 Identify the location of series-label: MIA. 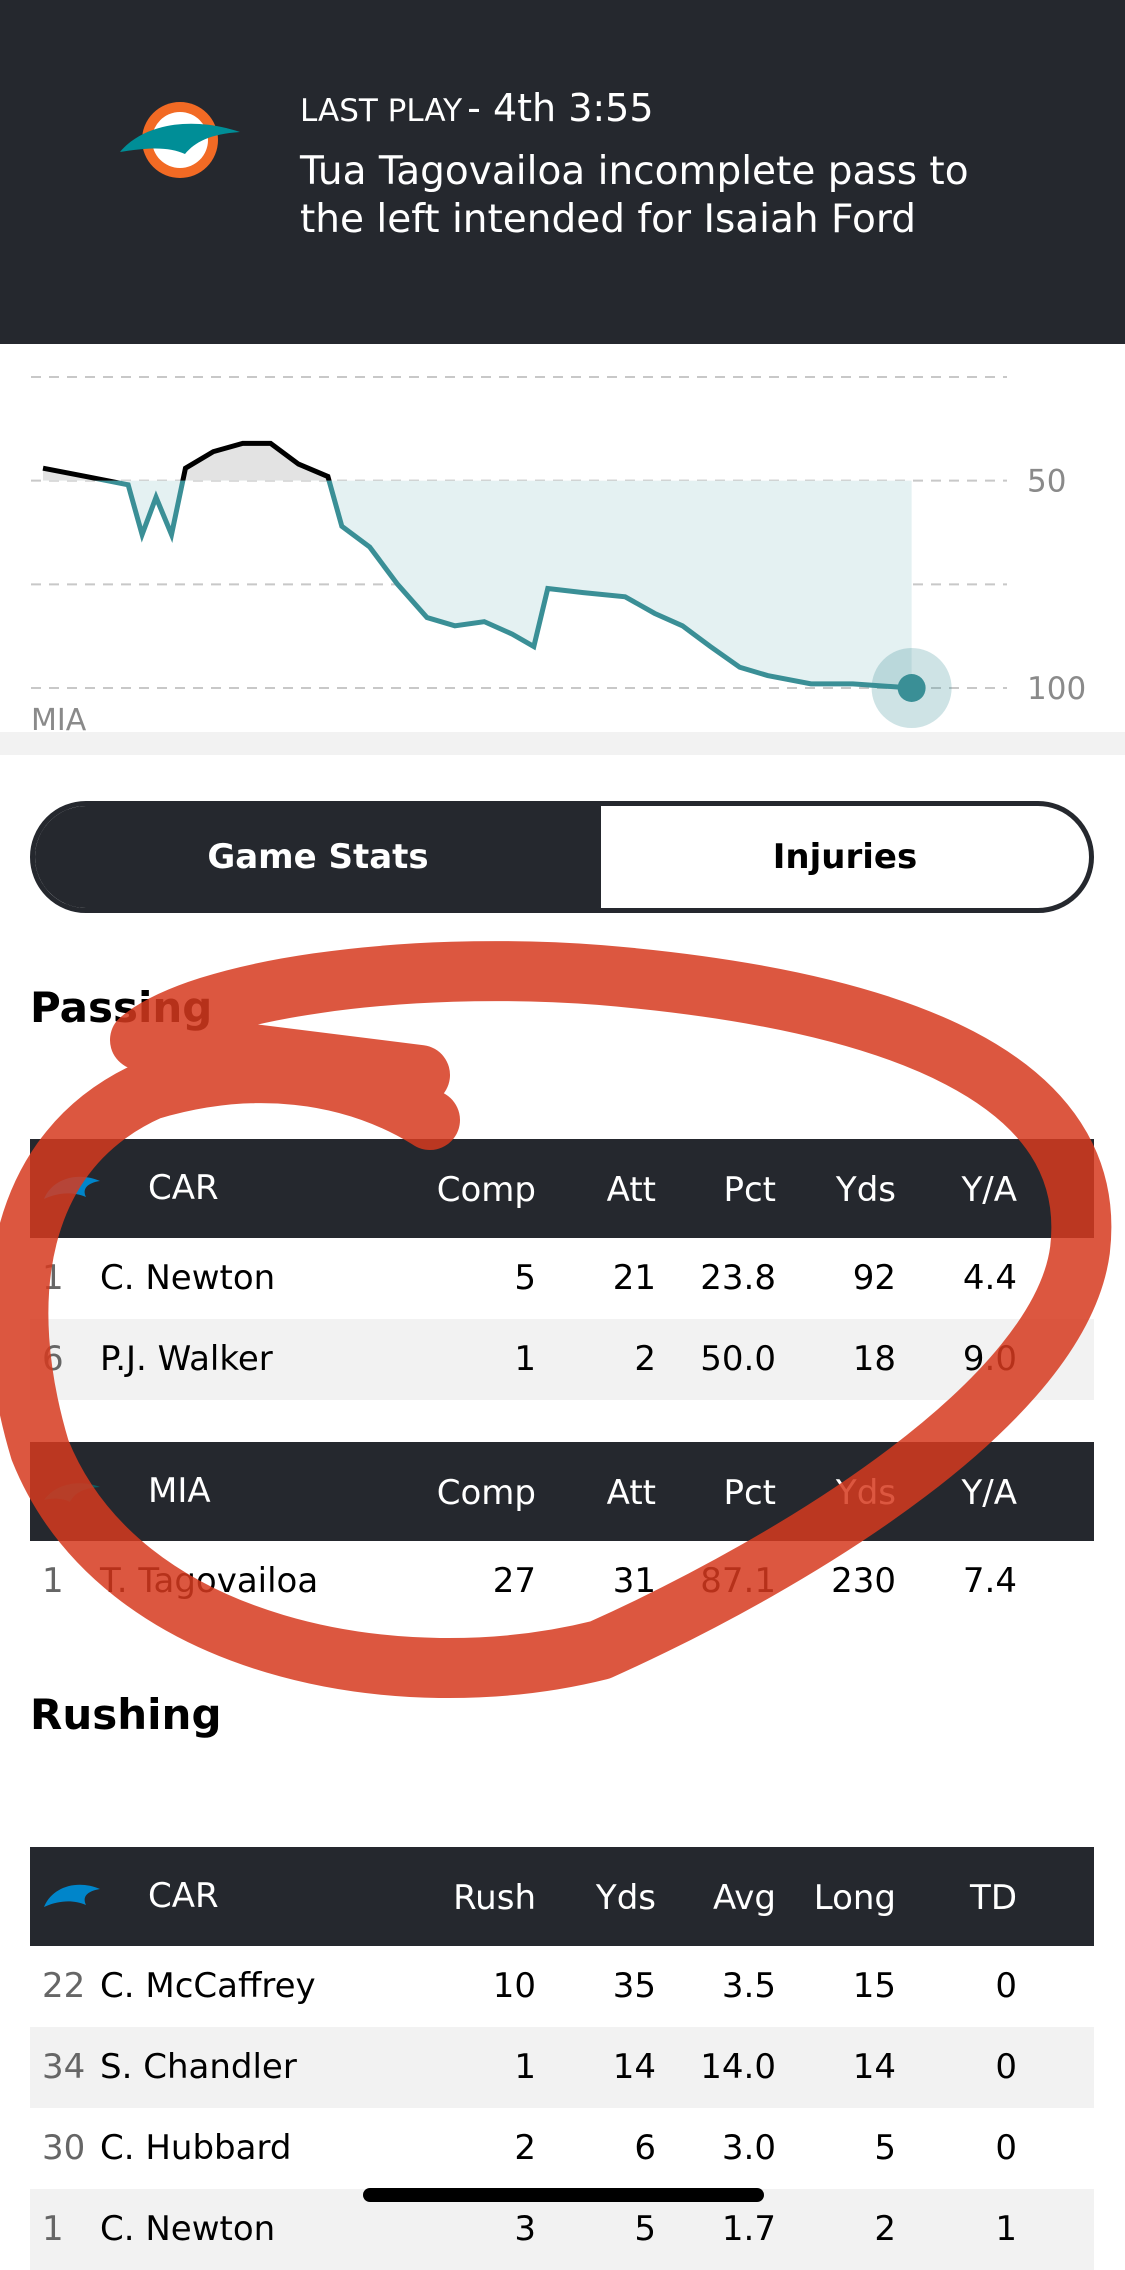
(59, 720).